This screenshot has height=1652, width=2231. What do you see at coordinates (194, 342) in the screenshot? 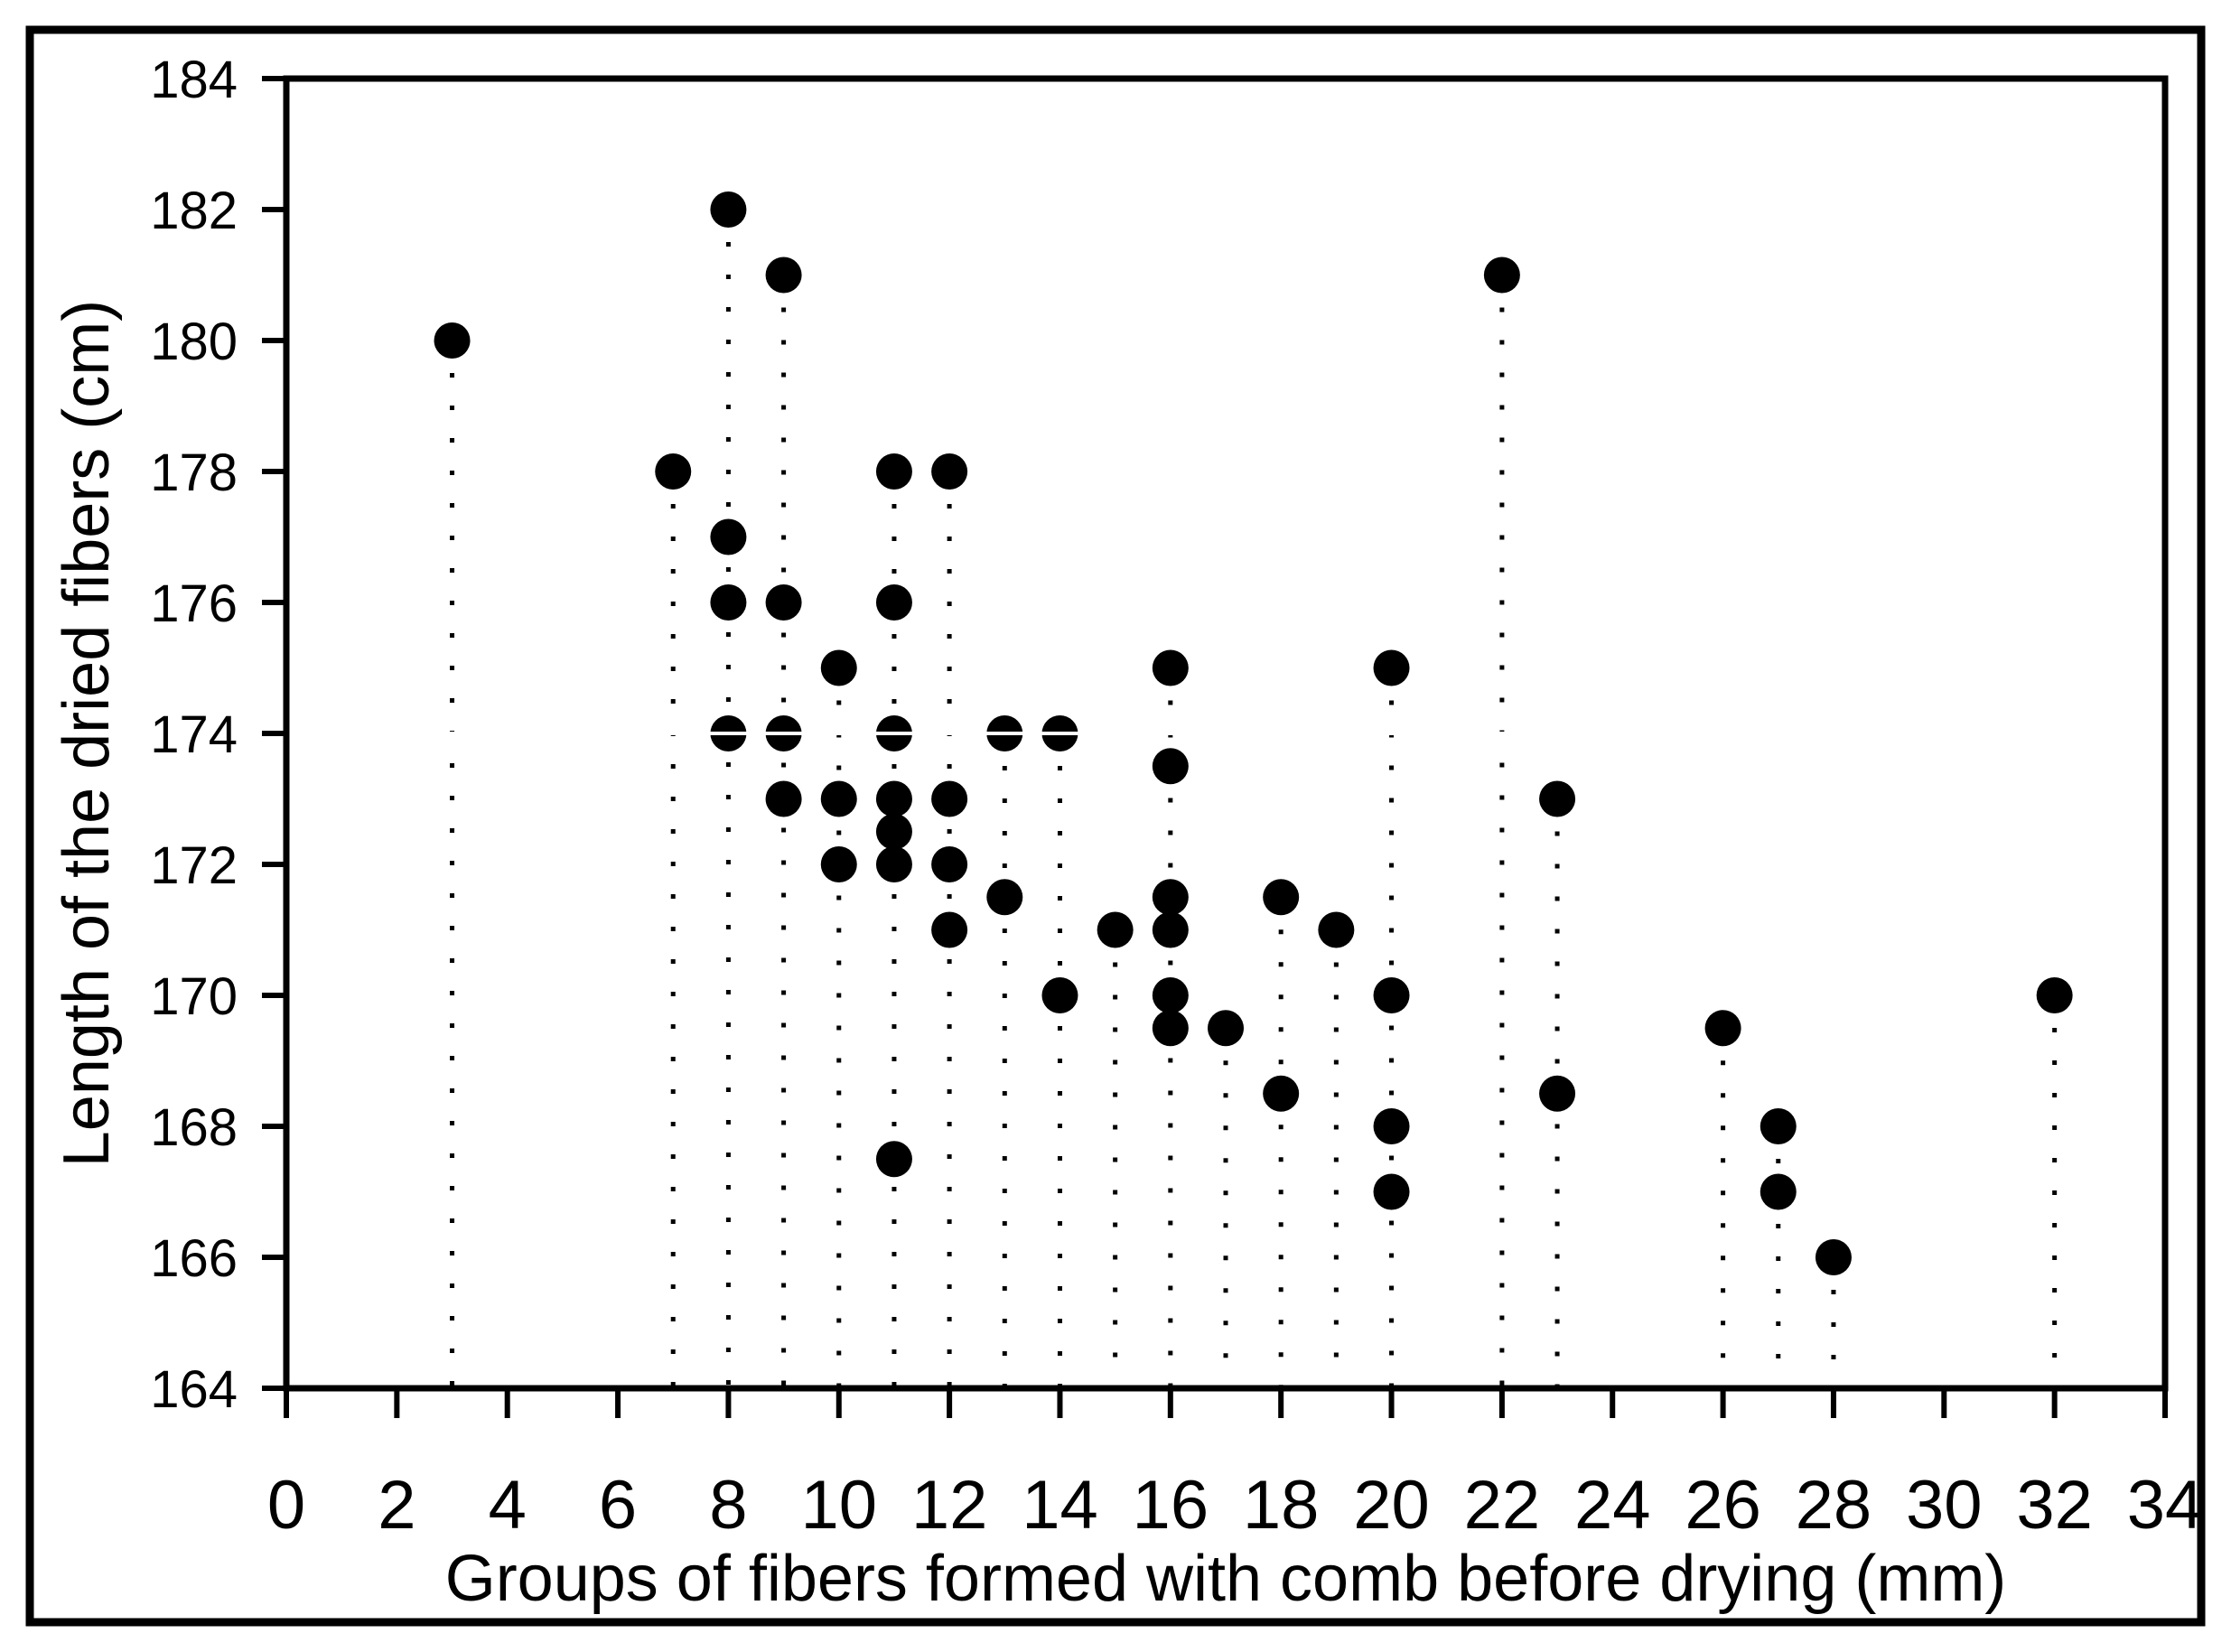
I see `y-tick-label: 180` at bounding box center [194, 342].